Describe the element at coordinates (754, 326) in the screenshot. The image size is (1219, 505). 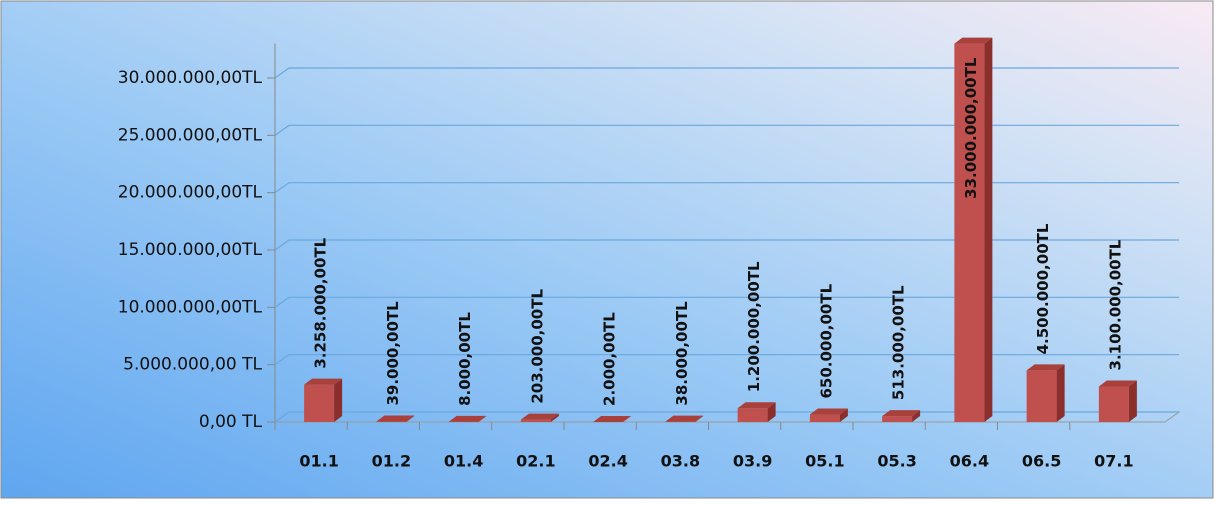
I see `value-label: 1.200.000,00TL` at that location.